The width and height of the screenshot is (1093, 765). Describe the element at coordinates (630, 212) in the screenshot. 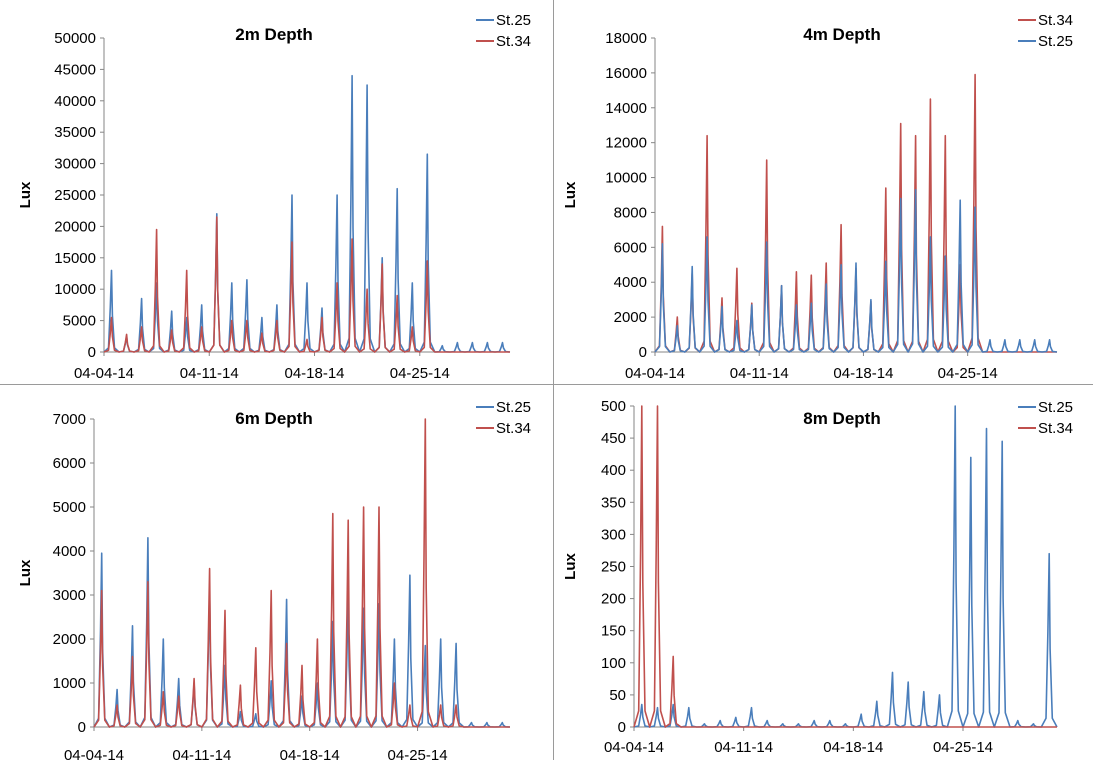

I see `y-tick-label: 8000` at that location.